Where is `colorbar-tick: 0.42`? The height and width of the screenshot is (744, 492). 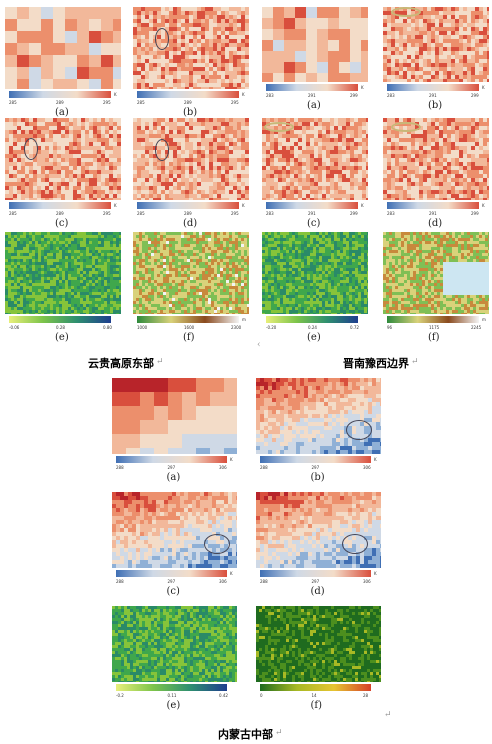 colorbar-tick: 0.42 is located at coordinates (223, 695).